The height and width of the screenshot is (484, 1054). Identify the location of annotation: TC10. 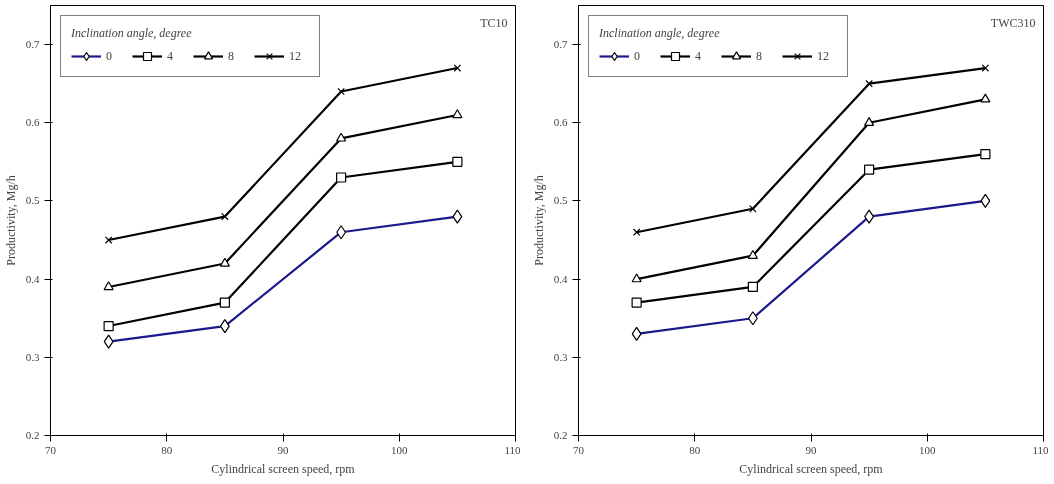
(494, 22).